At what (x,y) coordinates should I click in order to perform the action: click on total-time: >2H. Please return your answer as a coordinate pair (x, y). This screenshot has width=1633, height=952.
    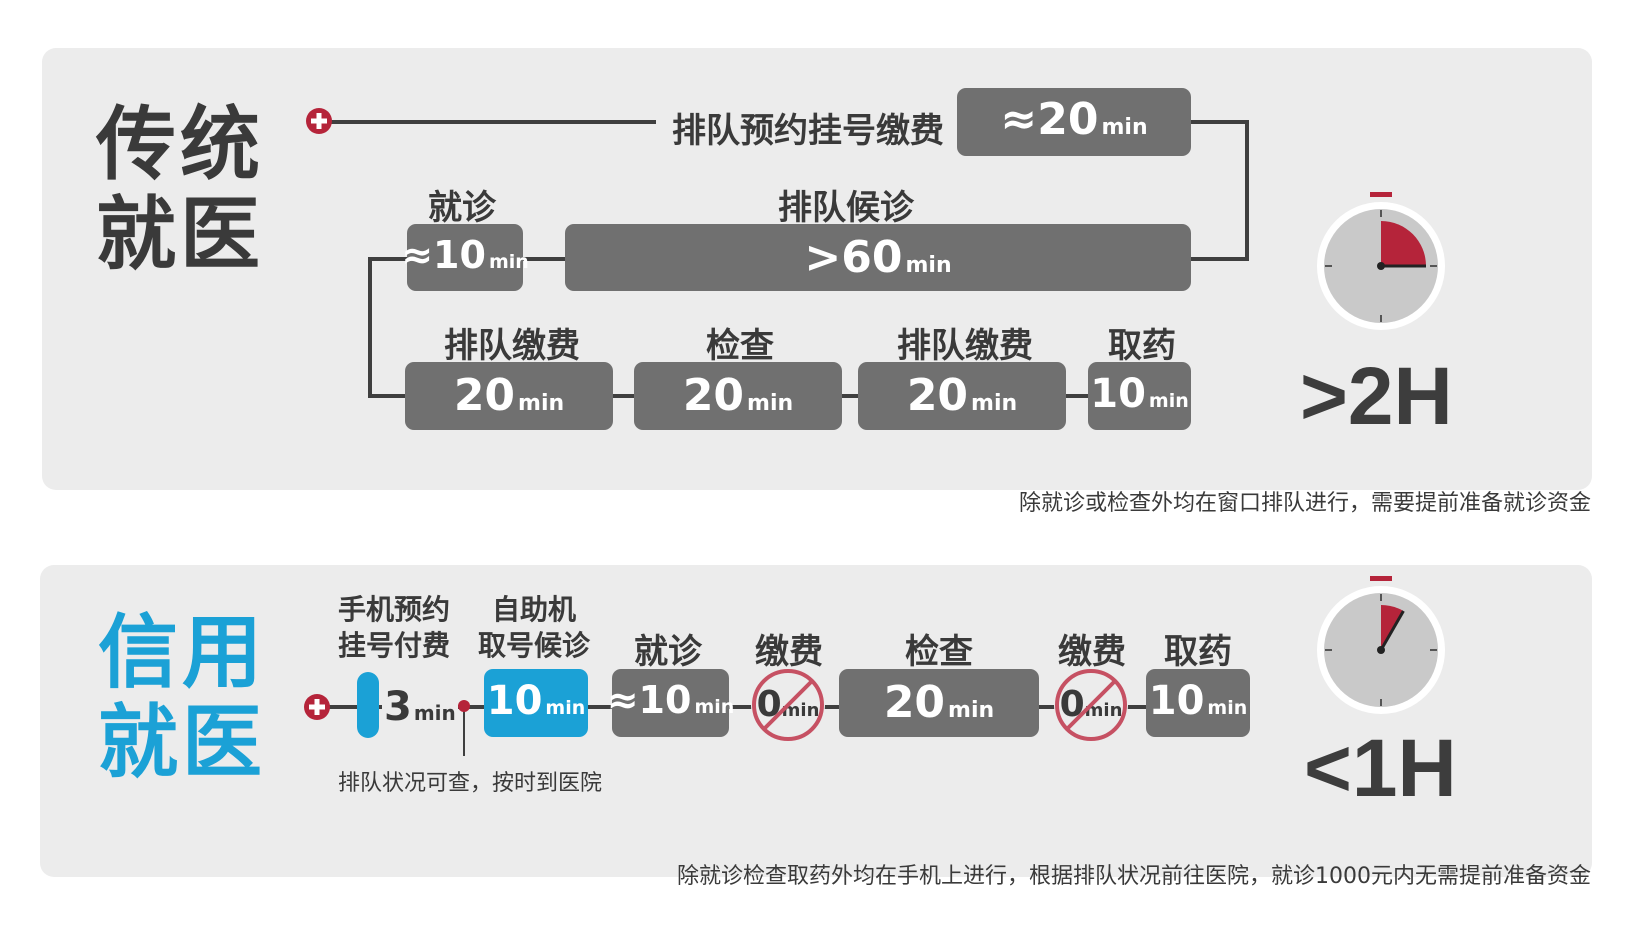
    Looking at the image, I should click on (1376, 396).